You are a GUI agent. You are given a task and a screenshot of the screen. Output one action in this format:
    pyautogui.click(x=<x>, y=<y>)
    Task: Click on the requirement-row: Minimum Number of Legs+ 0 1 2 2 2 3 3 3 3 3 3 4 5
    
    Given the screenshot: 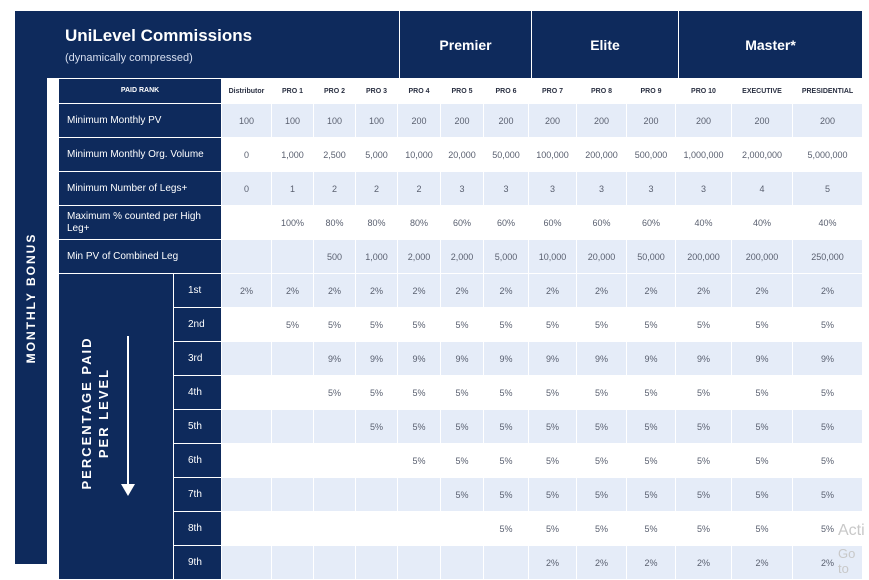 What is the action you would take?
    pyautogui.click(x=460, y=188)
    